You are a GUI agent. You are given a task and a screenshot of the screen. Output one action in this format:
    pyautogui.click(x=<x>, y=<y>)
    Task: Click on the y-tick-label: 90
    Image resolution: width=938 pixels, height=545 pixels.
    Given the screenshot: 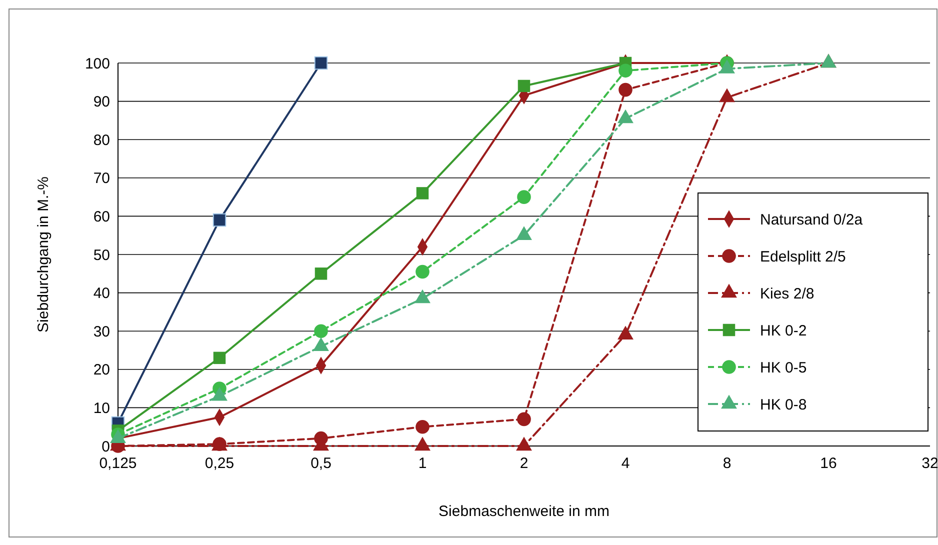 What is the action you would take?
    pyautogui.click(x=101, y=102)
    